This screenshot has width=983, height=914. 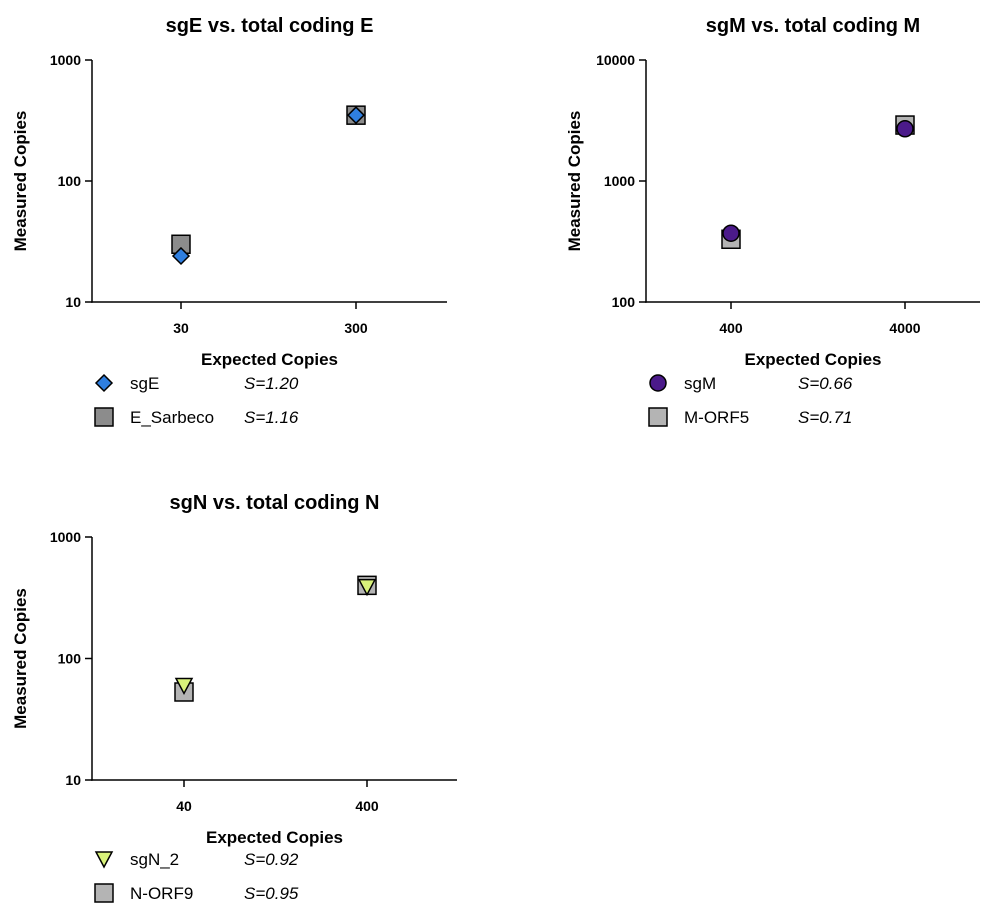 What do you see at coordinates (700, 383) in the screenshot?
I see `legend-label: sgM` at bounding box center [700, 383].